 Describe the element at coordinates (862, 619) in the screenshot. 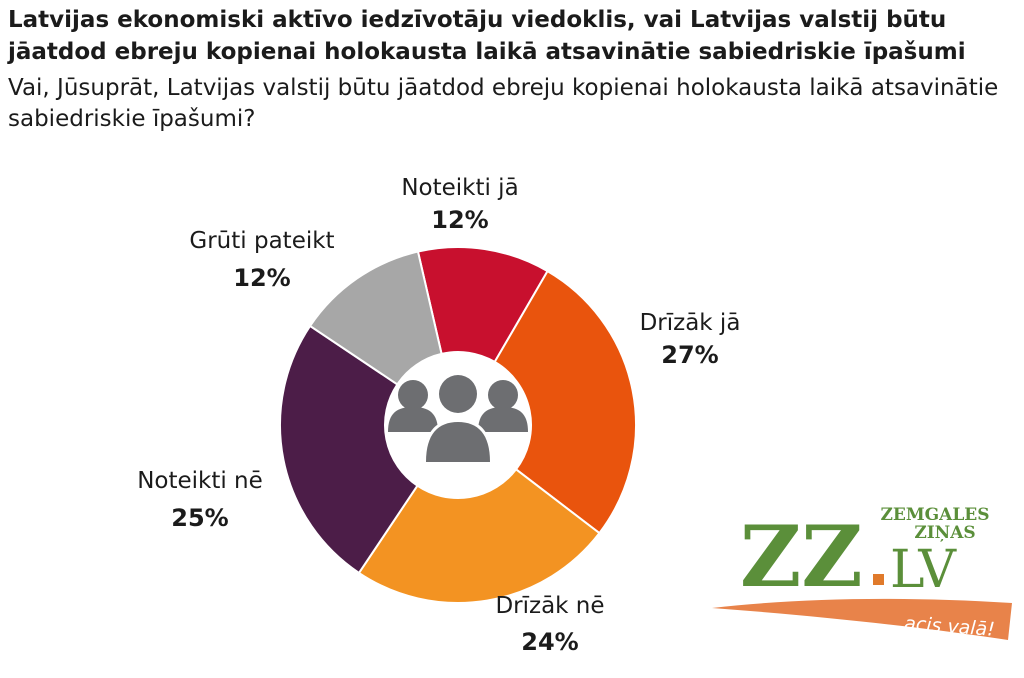

I see `logo-swoosh` at that location.